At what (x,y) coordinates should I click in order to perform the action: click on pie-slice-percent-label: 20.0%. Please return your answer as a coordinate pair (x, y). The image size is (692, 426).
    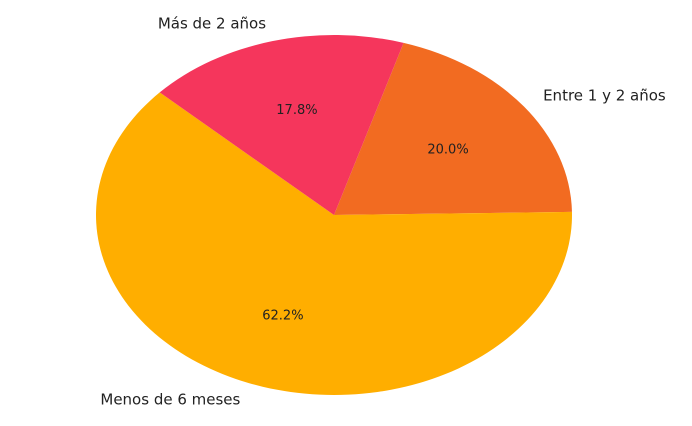
    Looking at the image, I should click on (447, 150).